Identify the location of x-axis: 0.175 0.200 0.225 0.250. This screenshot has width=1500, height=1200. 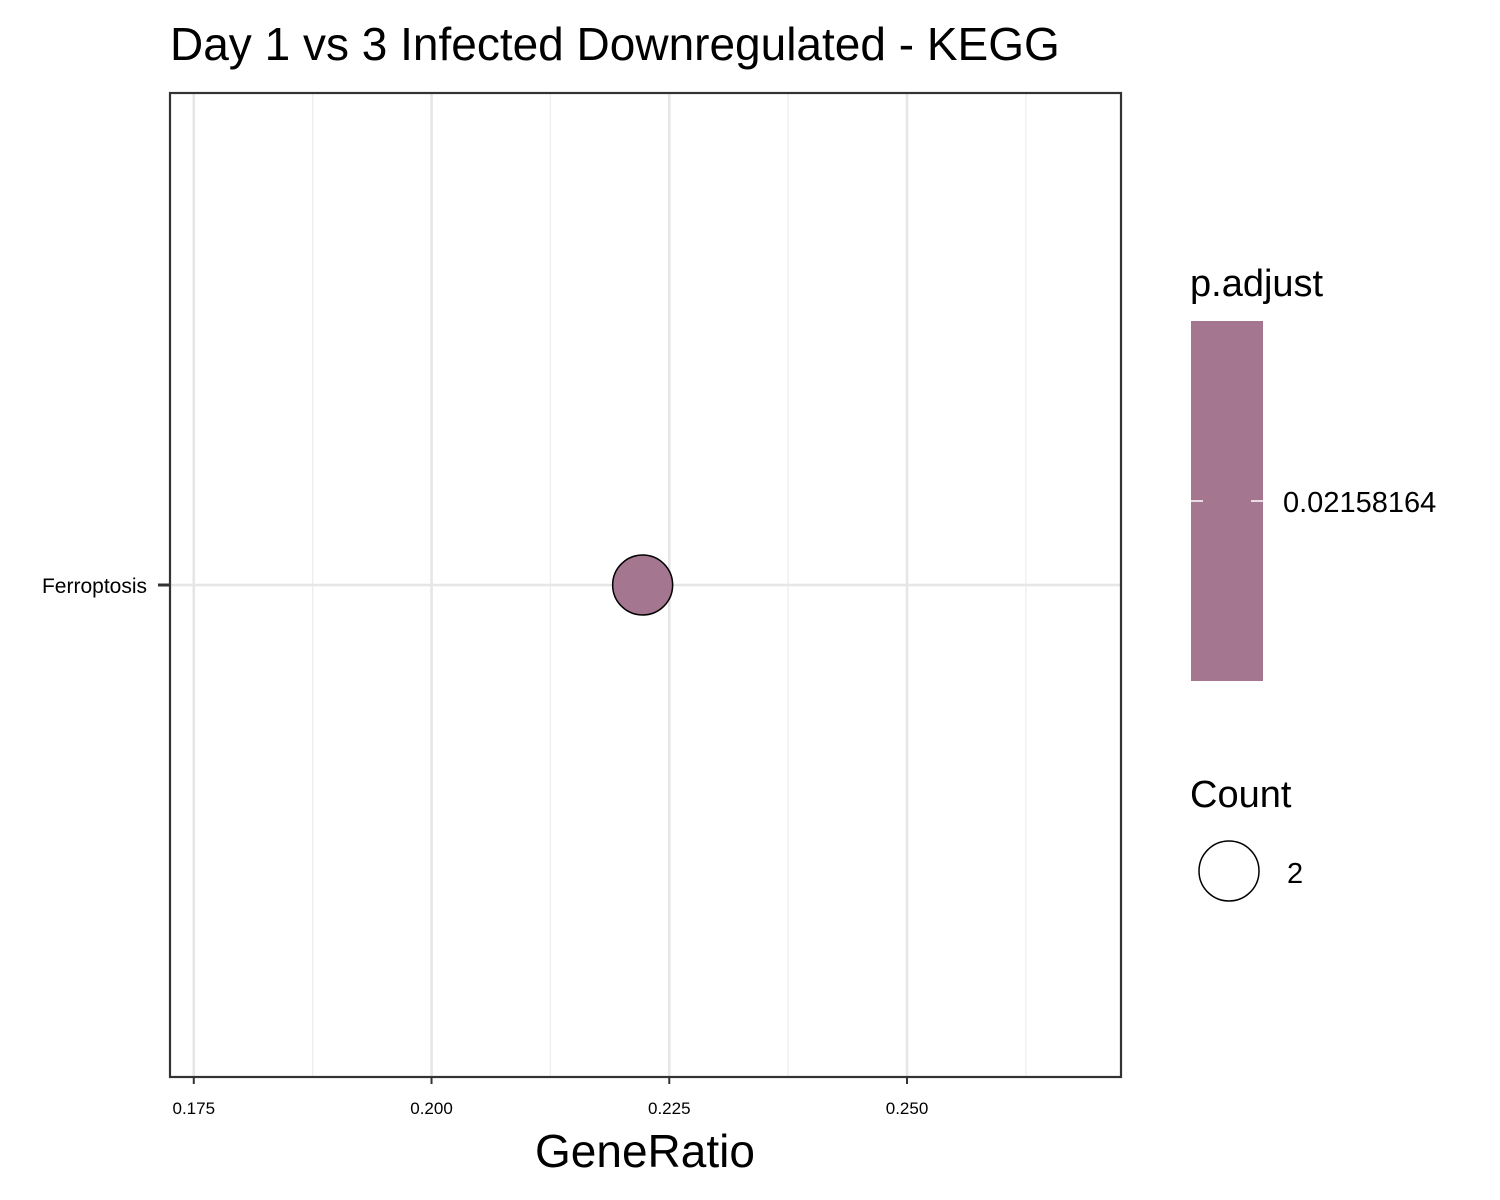
(551, 1097).